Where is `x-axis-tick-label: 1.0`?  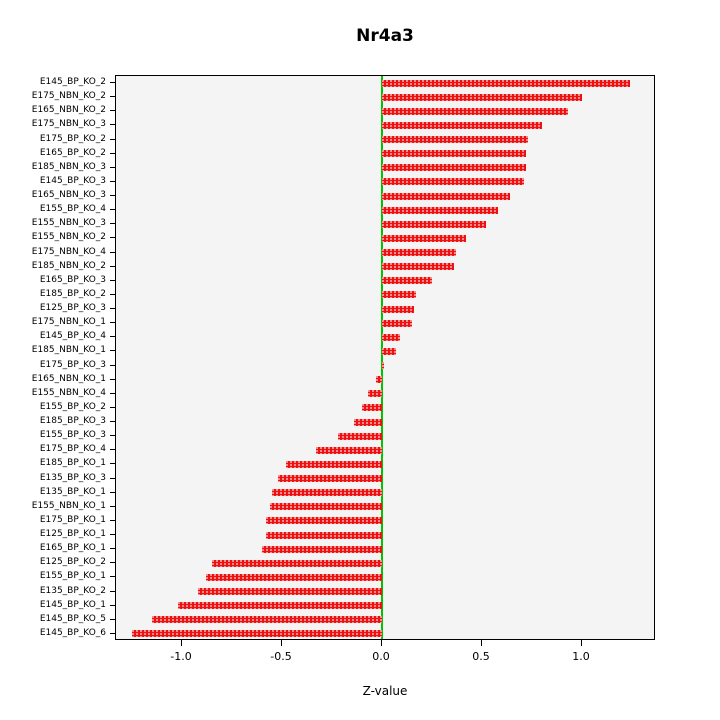 x-axis-tick-label: 1.0 is located at coordinates (581, 656).